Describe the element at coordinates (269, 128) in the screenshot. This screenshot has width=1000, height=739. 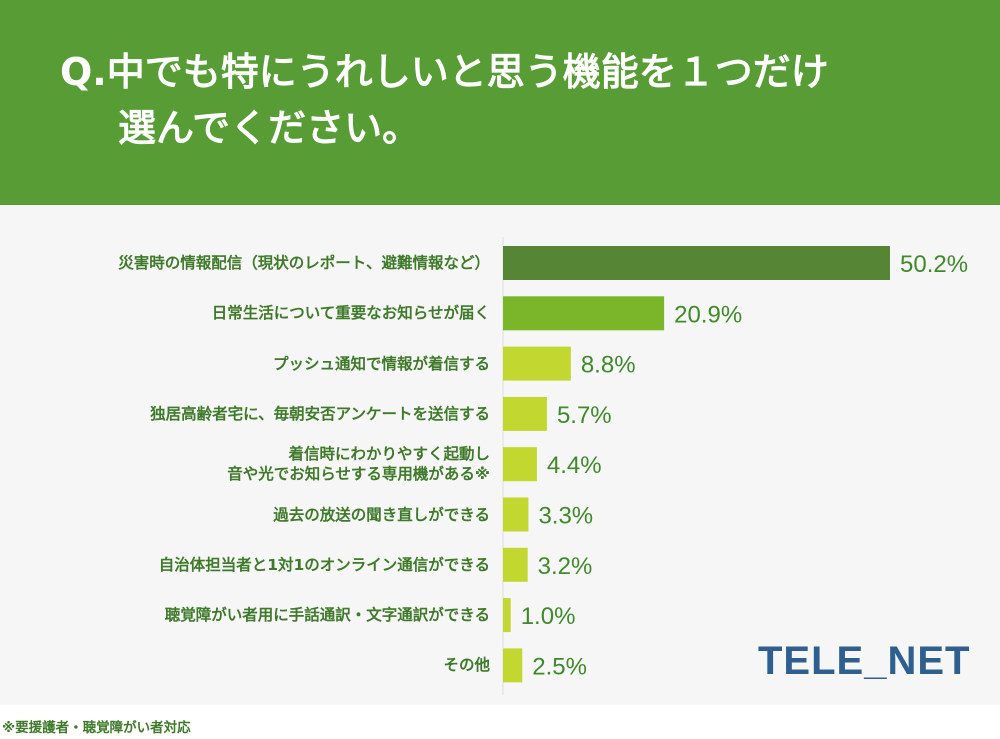
I see `question-line-2: 選んでください。` at that location.